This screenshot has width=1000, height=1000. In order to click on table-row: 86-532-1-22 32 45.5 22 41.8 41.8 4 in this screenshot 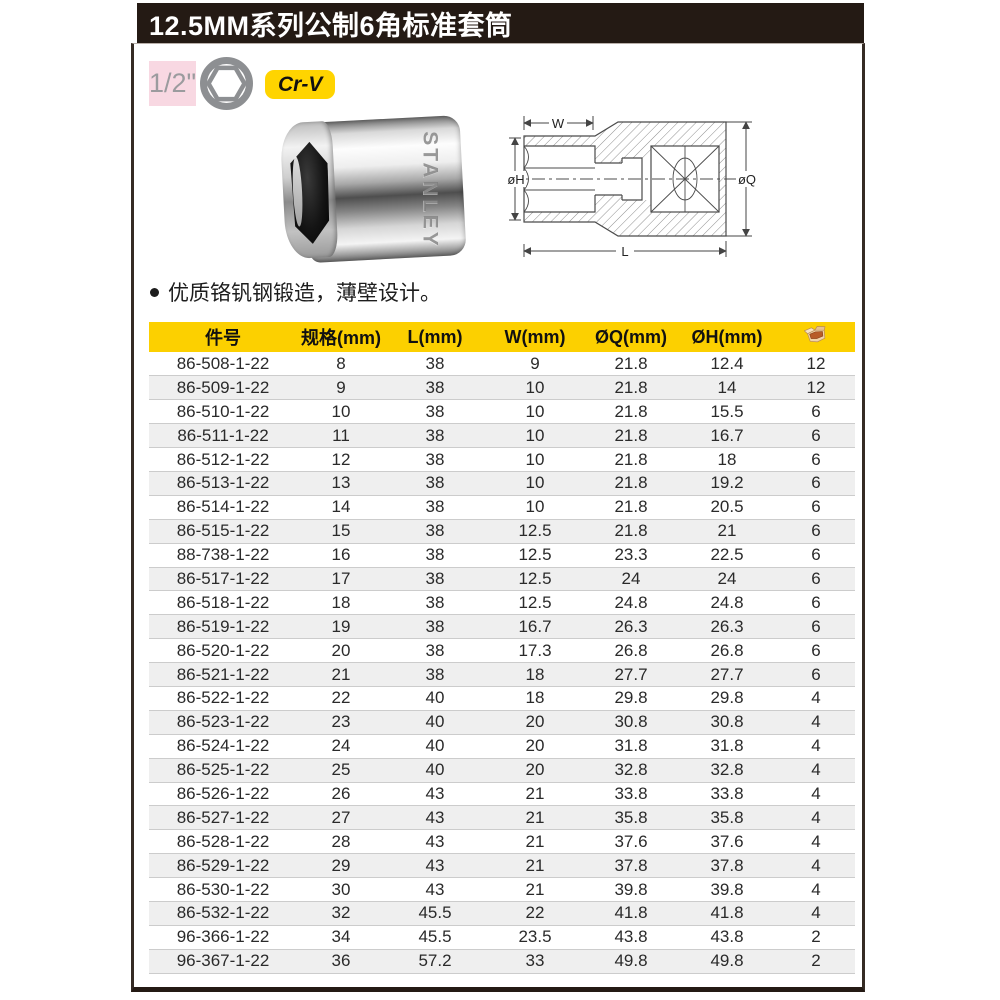, I will do `click(502, 913)`.